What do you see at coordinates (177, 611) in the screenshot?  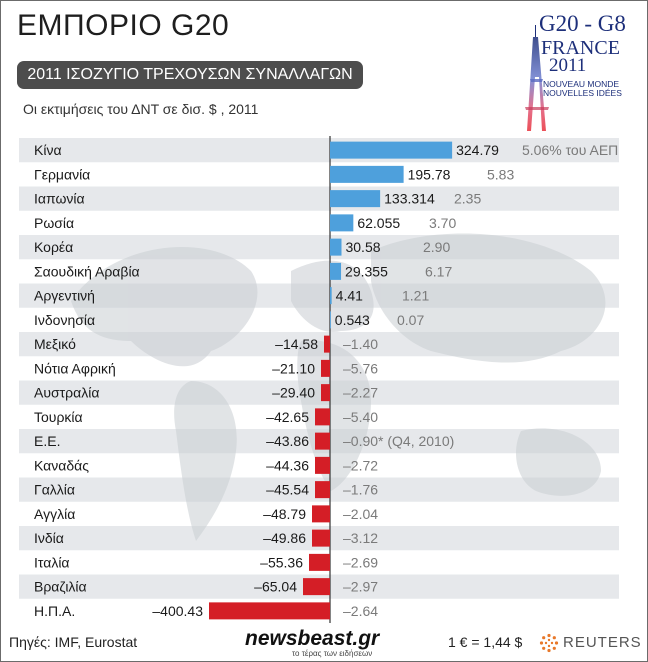 I see `value-label: –400.43` at bounding box center [177, 611].